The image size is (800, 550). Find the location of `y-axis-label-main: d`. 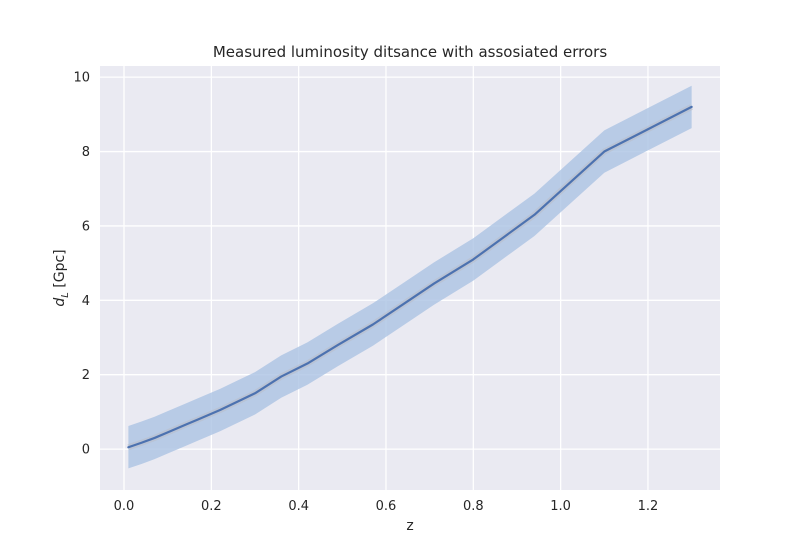

y-axis-label-main: d is located at coordinates (60, 302).